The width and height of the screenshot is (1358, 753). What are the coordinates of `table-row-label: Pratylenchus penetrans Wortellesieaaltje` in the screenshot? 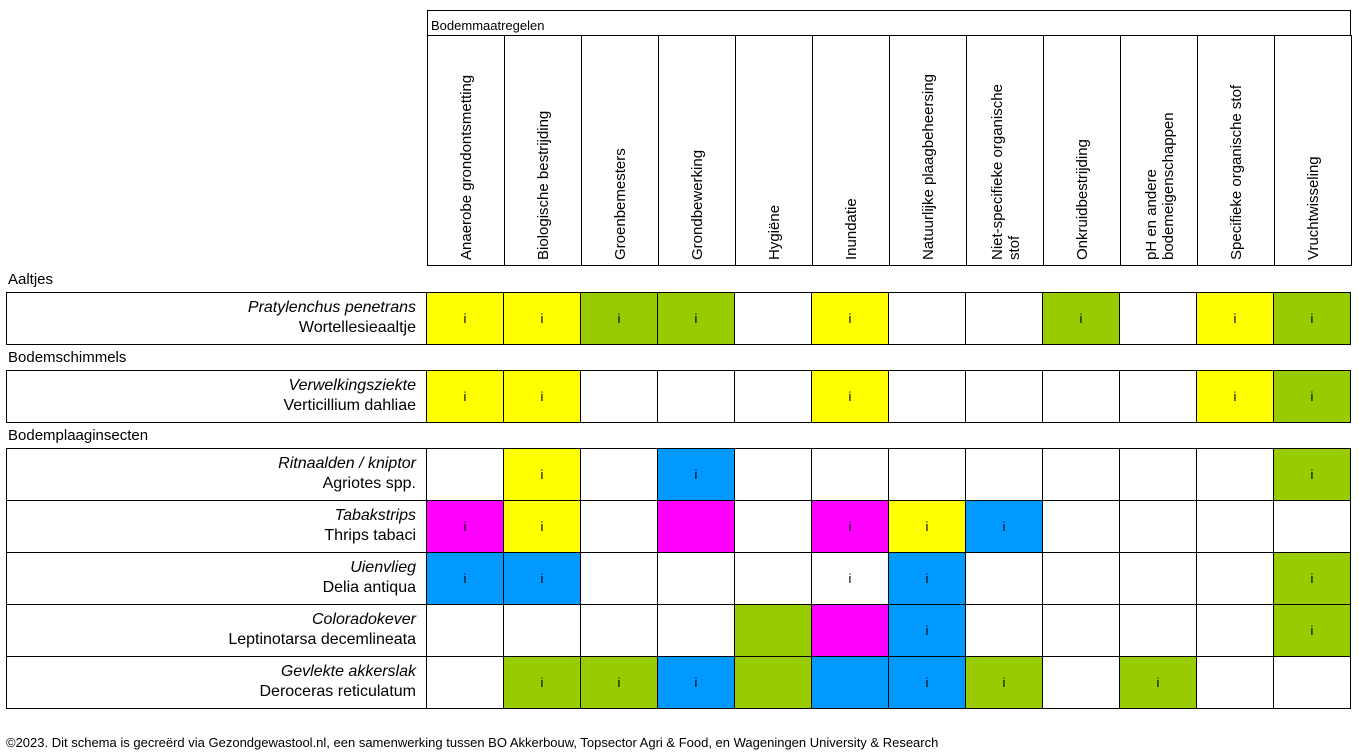 It's located at (213, 318).